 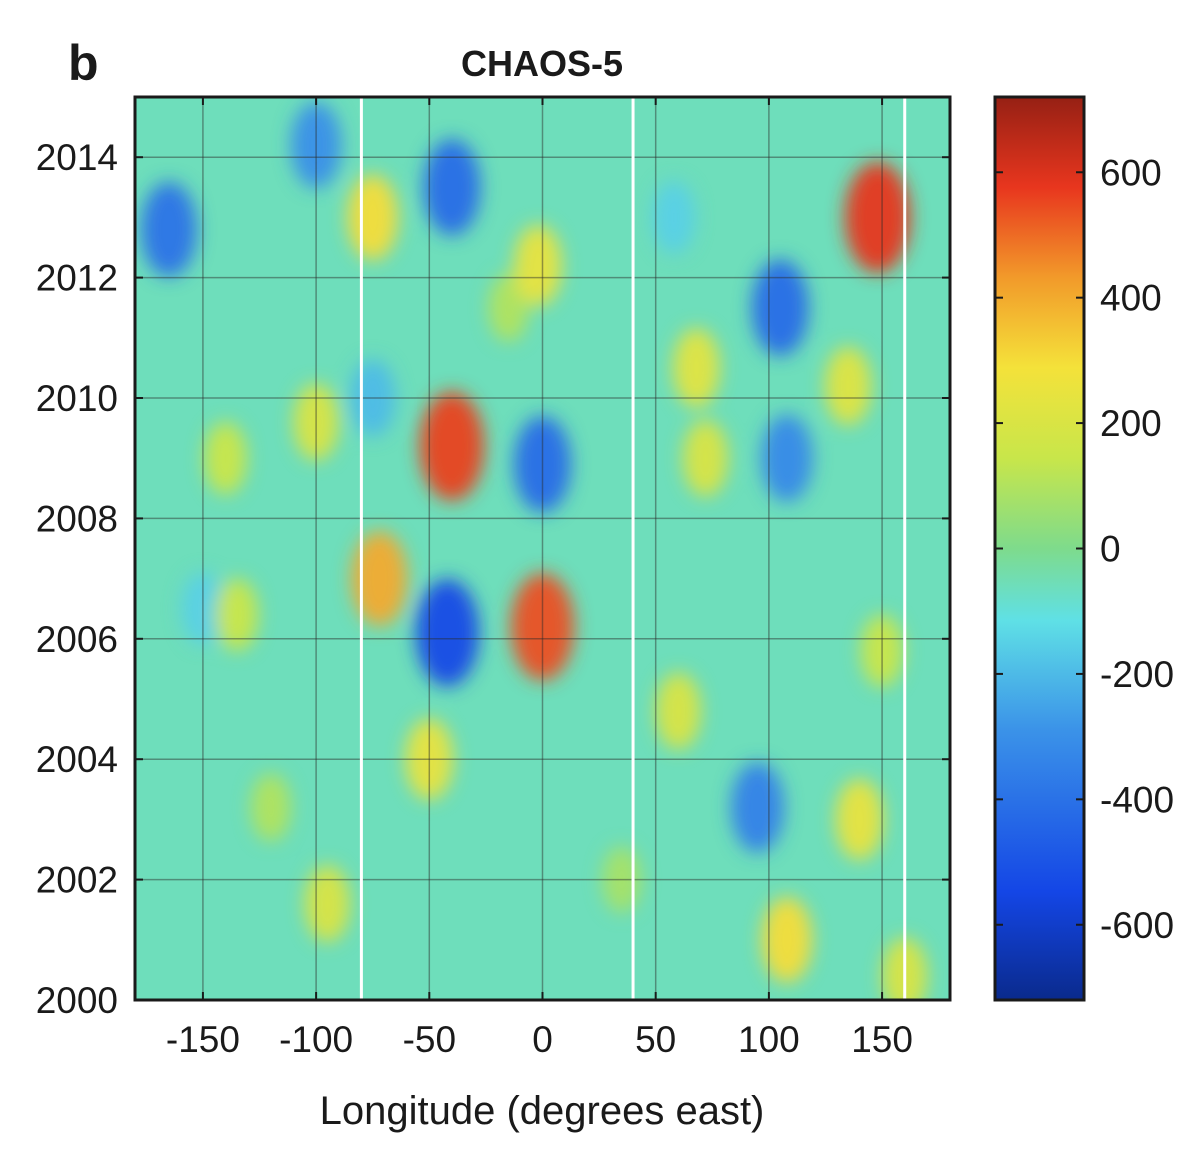 What do you see at coordinates (655, 1039) in the screenshot?
I see `x-tick-label: 50` at bounding box center [655, 1039].